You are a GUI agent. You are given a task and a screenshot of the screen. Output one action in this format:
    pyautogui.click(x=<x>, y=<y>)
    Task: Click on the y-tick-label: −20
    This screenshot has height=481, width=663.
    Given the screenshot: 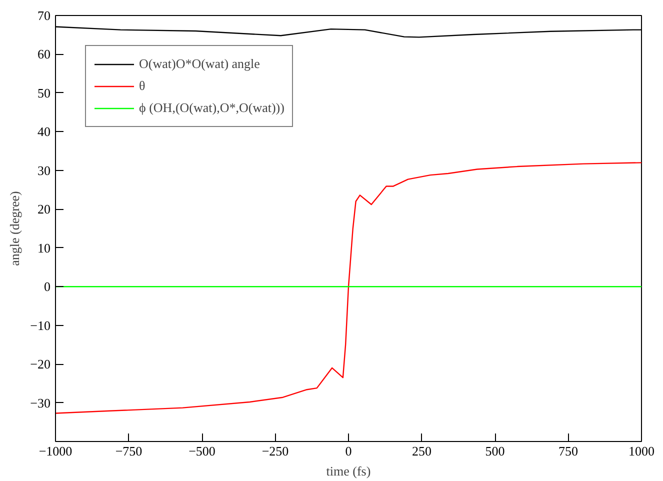 What is the action you would take?
    pyautogui.click(x=40, y=364)
    